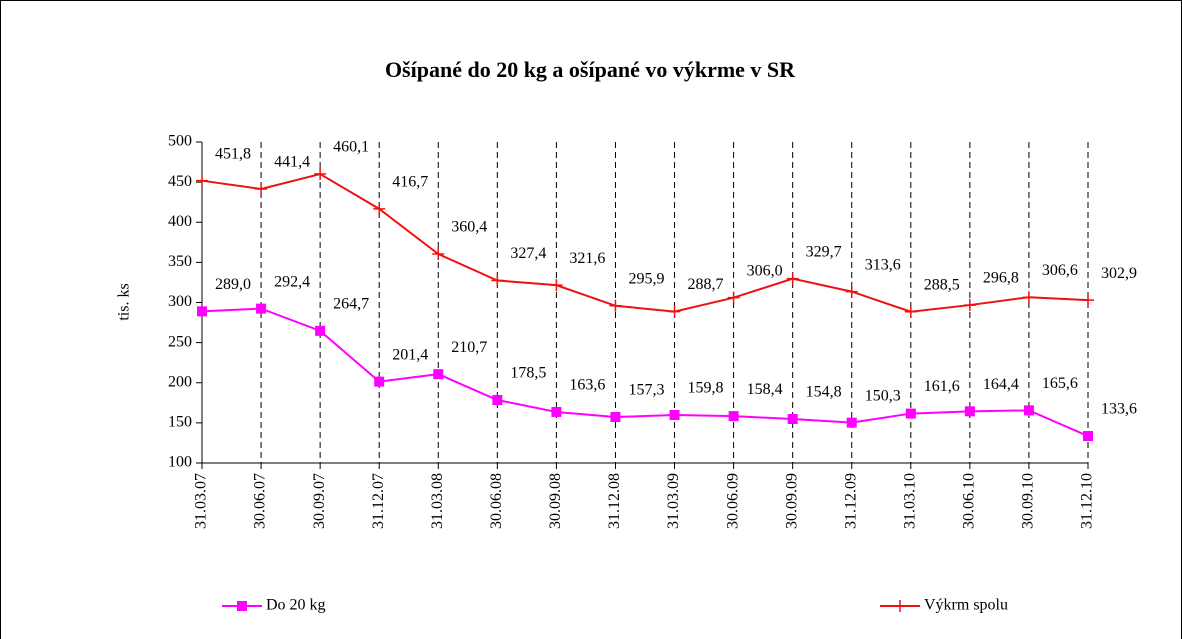  Describe the element at coordinates (824, 392) in the screenshot. I see `data-label: 154,8` at that location.